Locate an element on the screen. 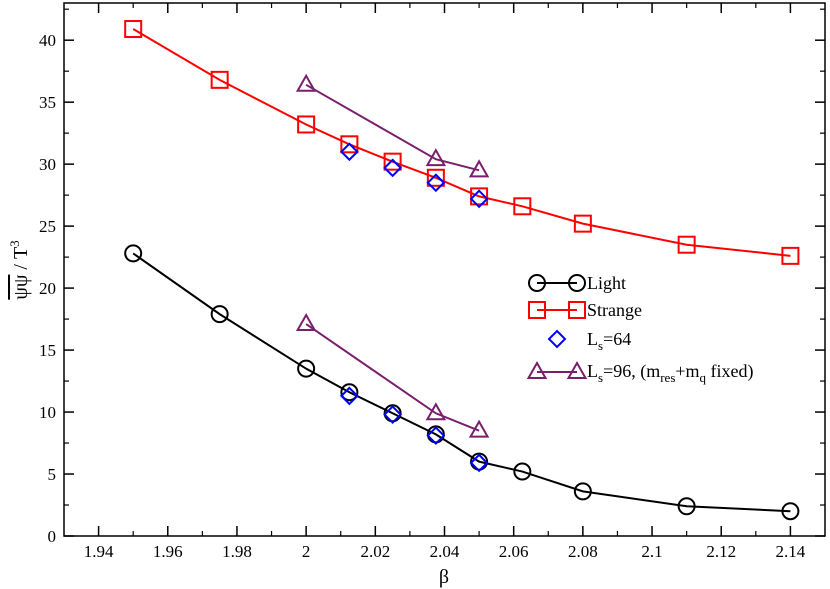  legend-entry-light: Light is located at coordinates (577, 283).